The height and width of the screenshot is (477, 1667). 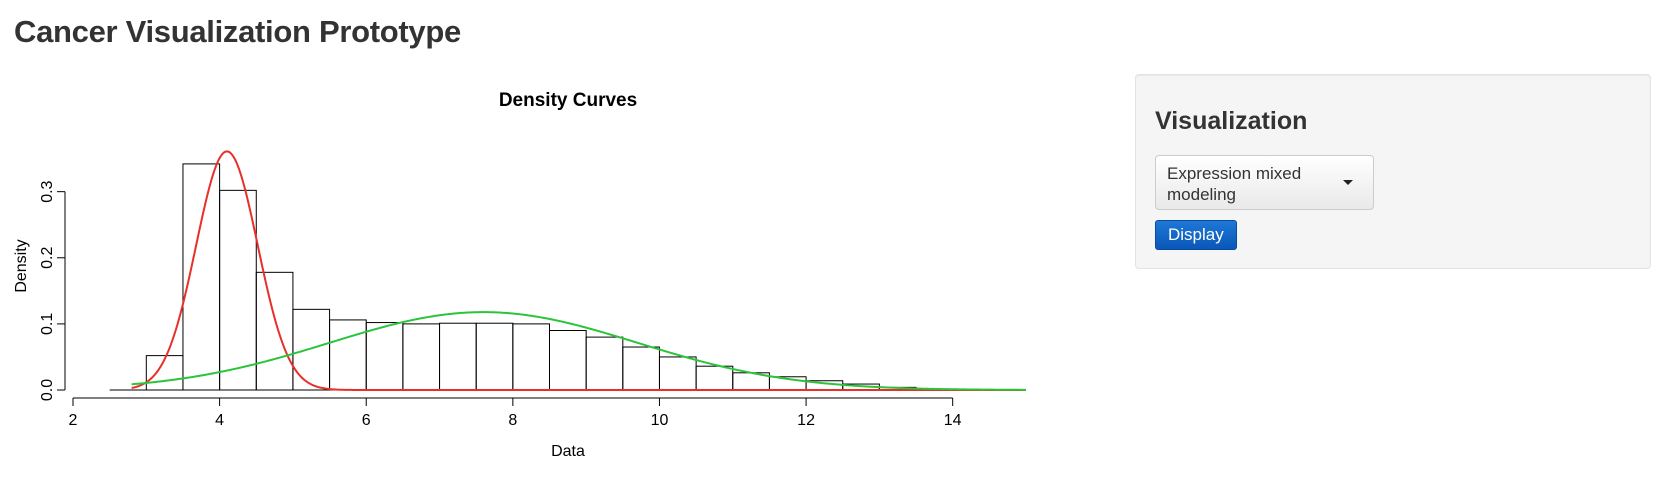 I want to click on visualization-select: Expression mixed modeling, so click(x=1264, y=182).